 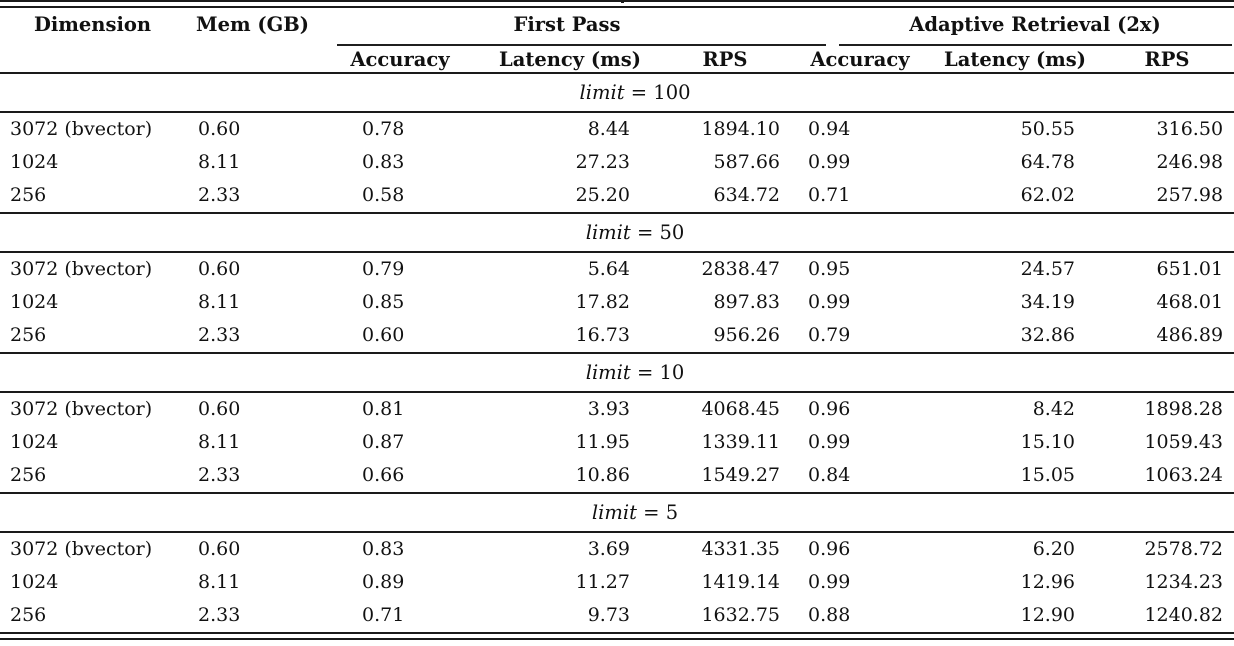 I want to click on cell-fp-accuracy: 0.79, so click(x=383, y=269).